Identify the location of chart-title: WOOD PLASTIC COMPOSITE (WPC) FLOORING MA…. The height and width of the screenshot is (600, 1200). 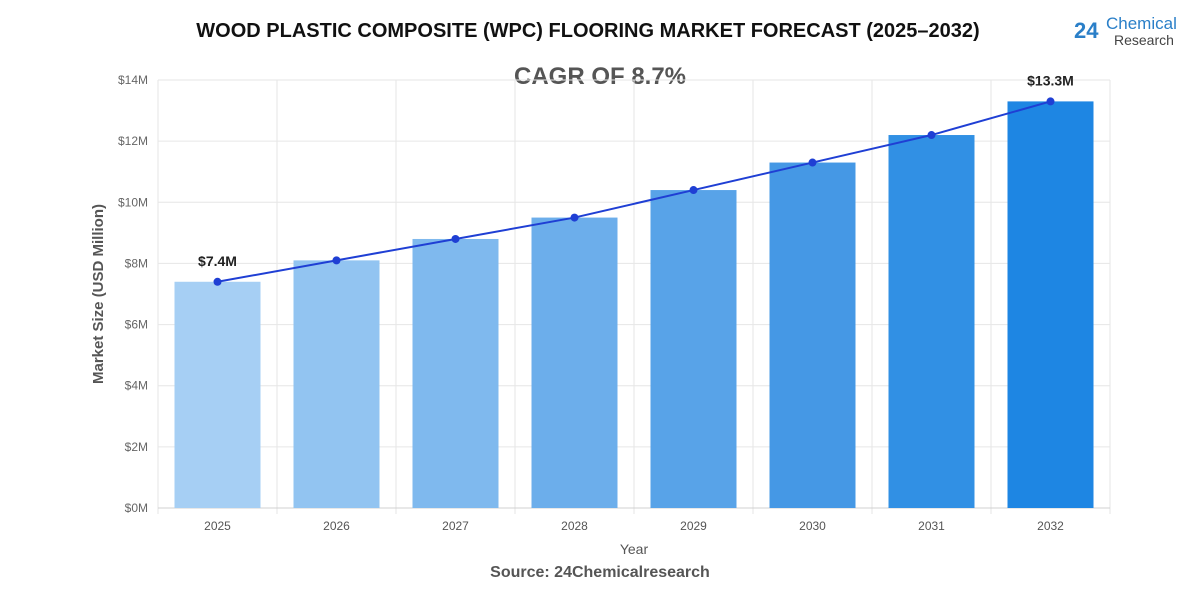
(588, 31).